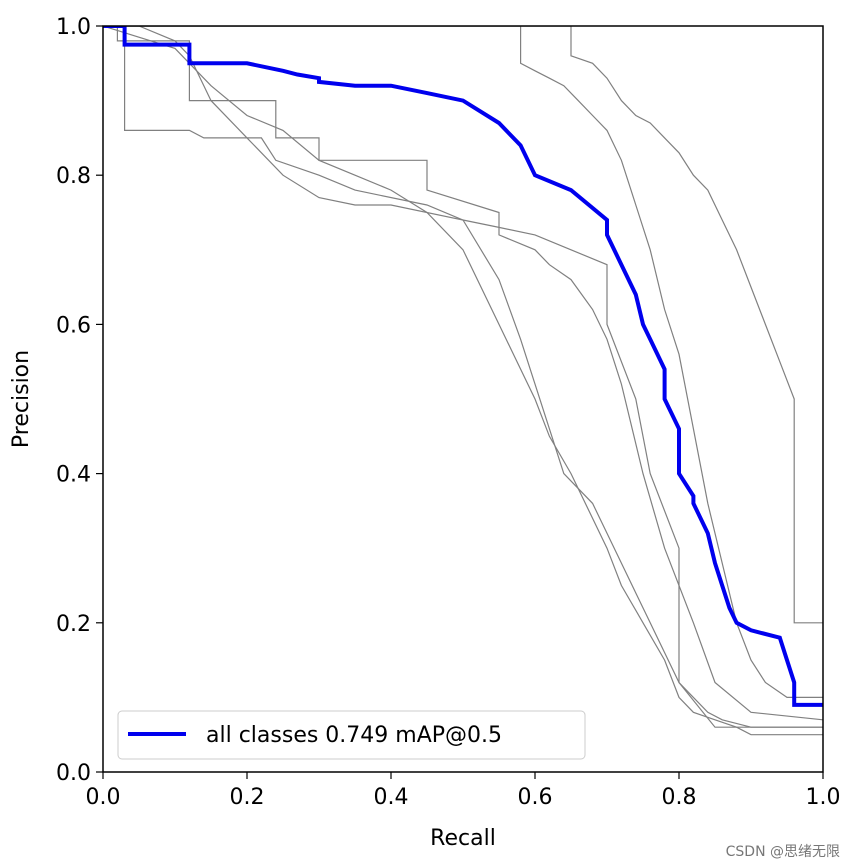 Image resolution: width=856 pixels, height=867 pixels. I want to click on watermark-text: CSDN @思绪无限, so click(783, 852).